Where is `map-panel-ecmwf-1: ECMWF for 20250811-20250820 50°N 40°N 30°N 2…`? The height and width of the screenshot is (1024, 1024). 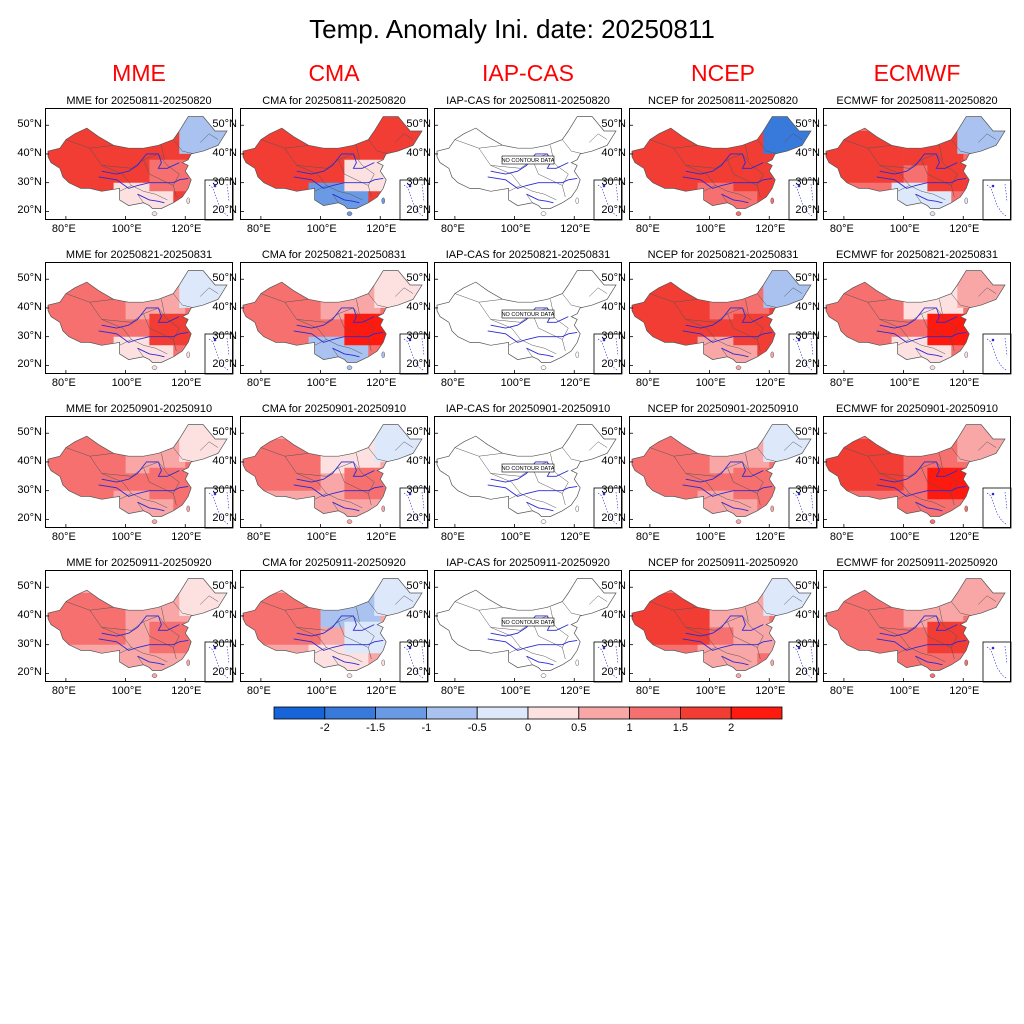
map-panel-ecmwf-1: ECMWF for 20250811-20250820 50°N 40°N 30°N 2… is located at coordinates (904, 172).